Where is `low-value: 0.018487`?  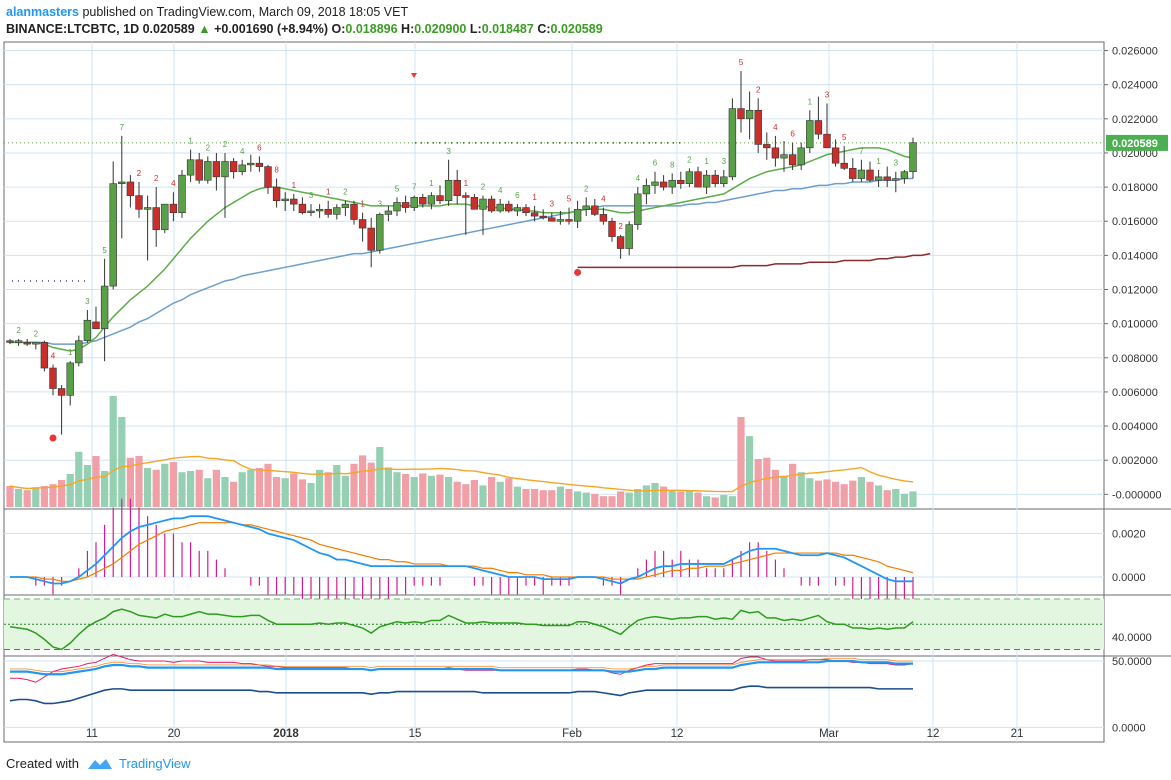
low-value: 0.018487 is located at coordinates (507, 29).